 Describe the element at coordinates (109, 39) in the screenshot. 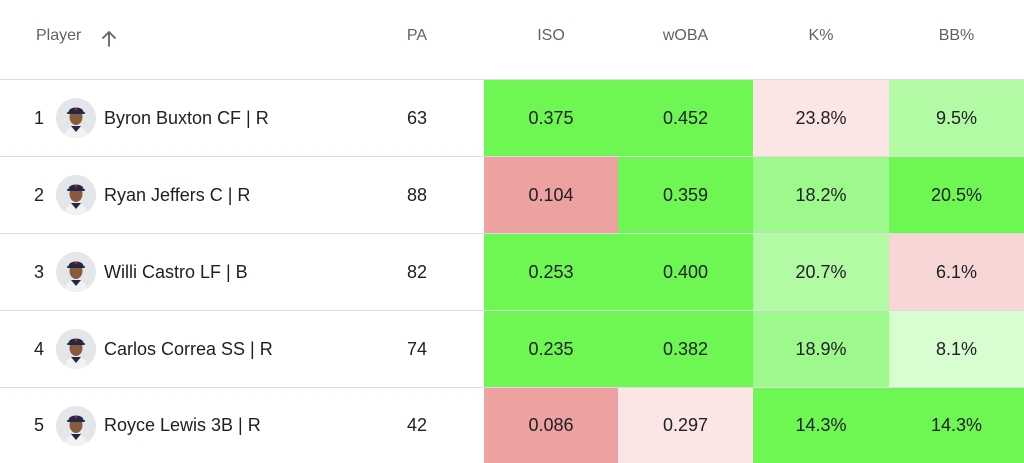

I see `arrow-up-icon` at that location.